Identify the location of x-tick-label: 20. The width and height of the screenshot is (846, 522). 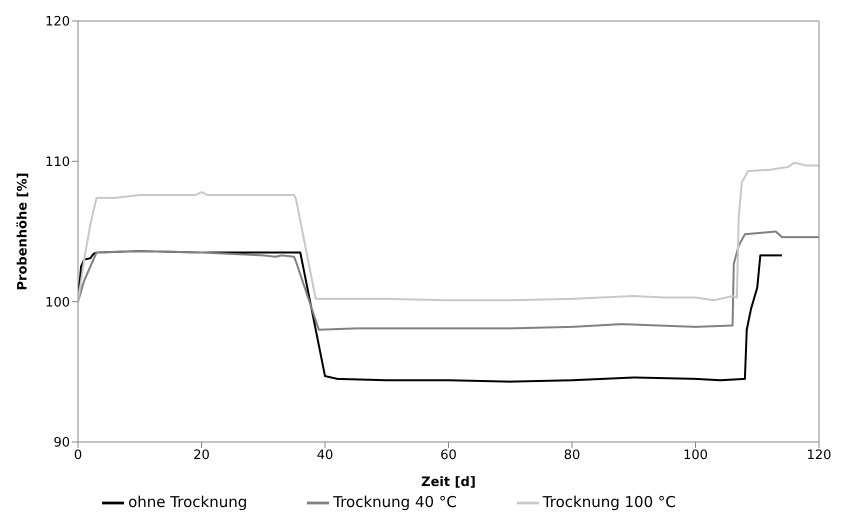
(201, 456).